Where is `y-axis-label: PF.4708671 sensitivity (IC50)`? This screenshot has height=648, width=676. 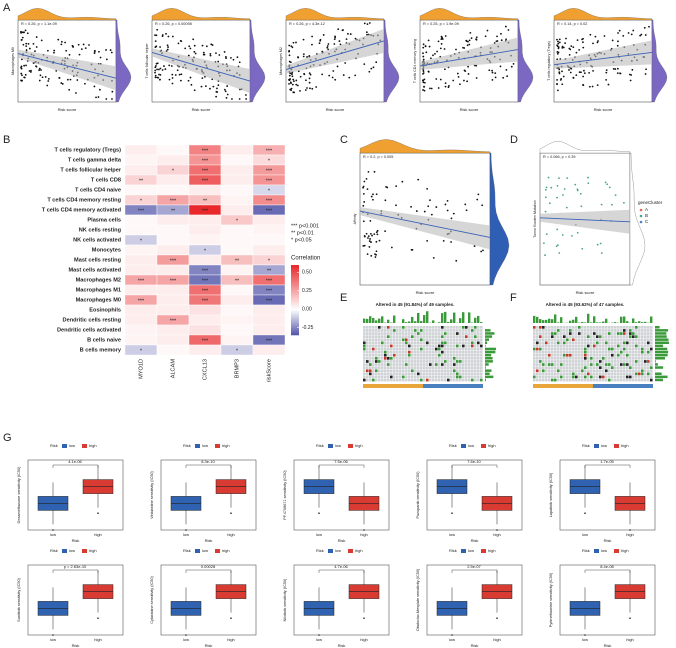 y-axis-label: PF.4708671 sensitivity (IC50) is located at coordinates (285, 495).